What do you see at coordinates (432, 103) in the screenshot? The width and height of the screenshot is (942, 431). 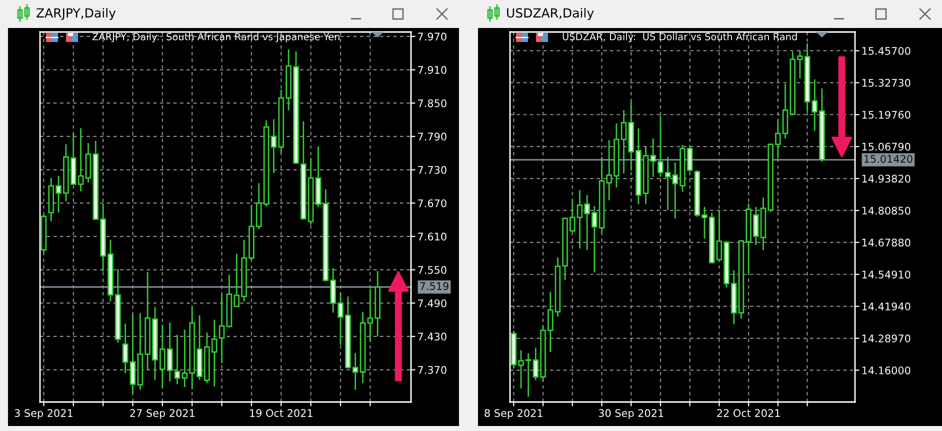 I see `y-tick-label: 7.850` at bounding box center [432, 103].